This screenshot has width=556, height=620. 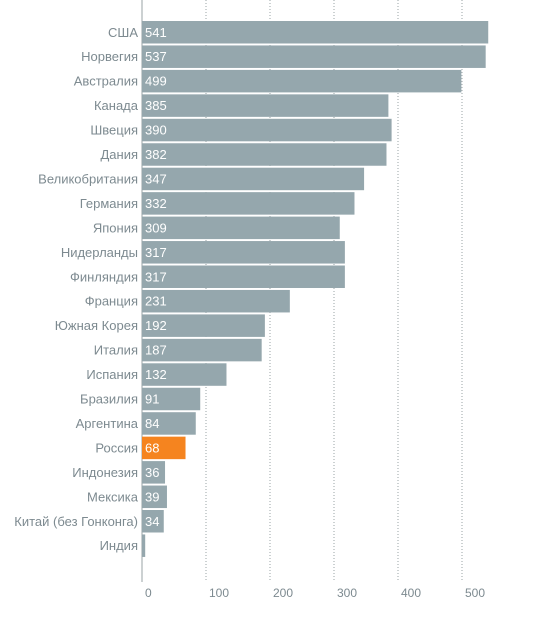 What do you see at coordinates (156, 301) in the screenshot?
I see `data-label: 231` at bounding box center [156, 301].